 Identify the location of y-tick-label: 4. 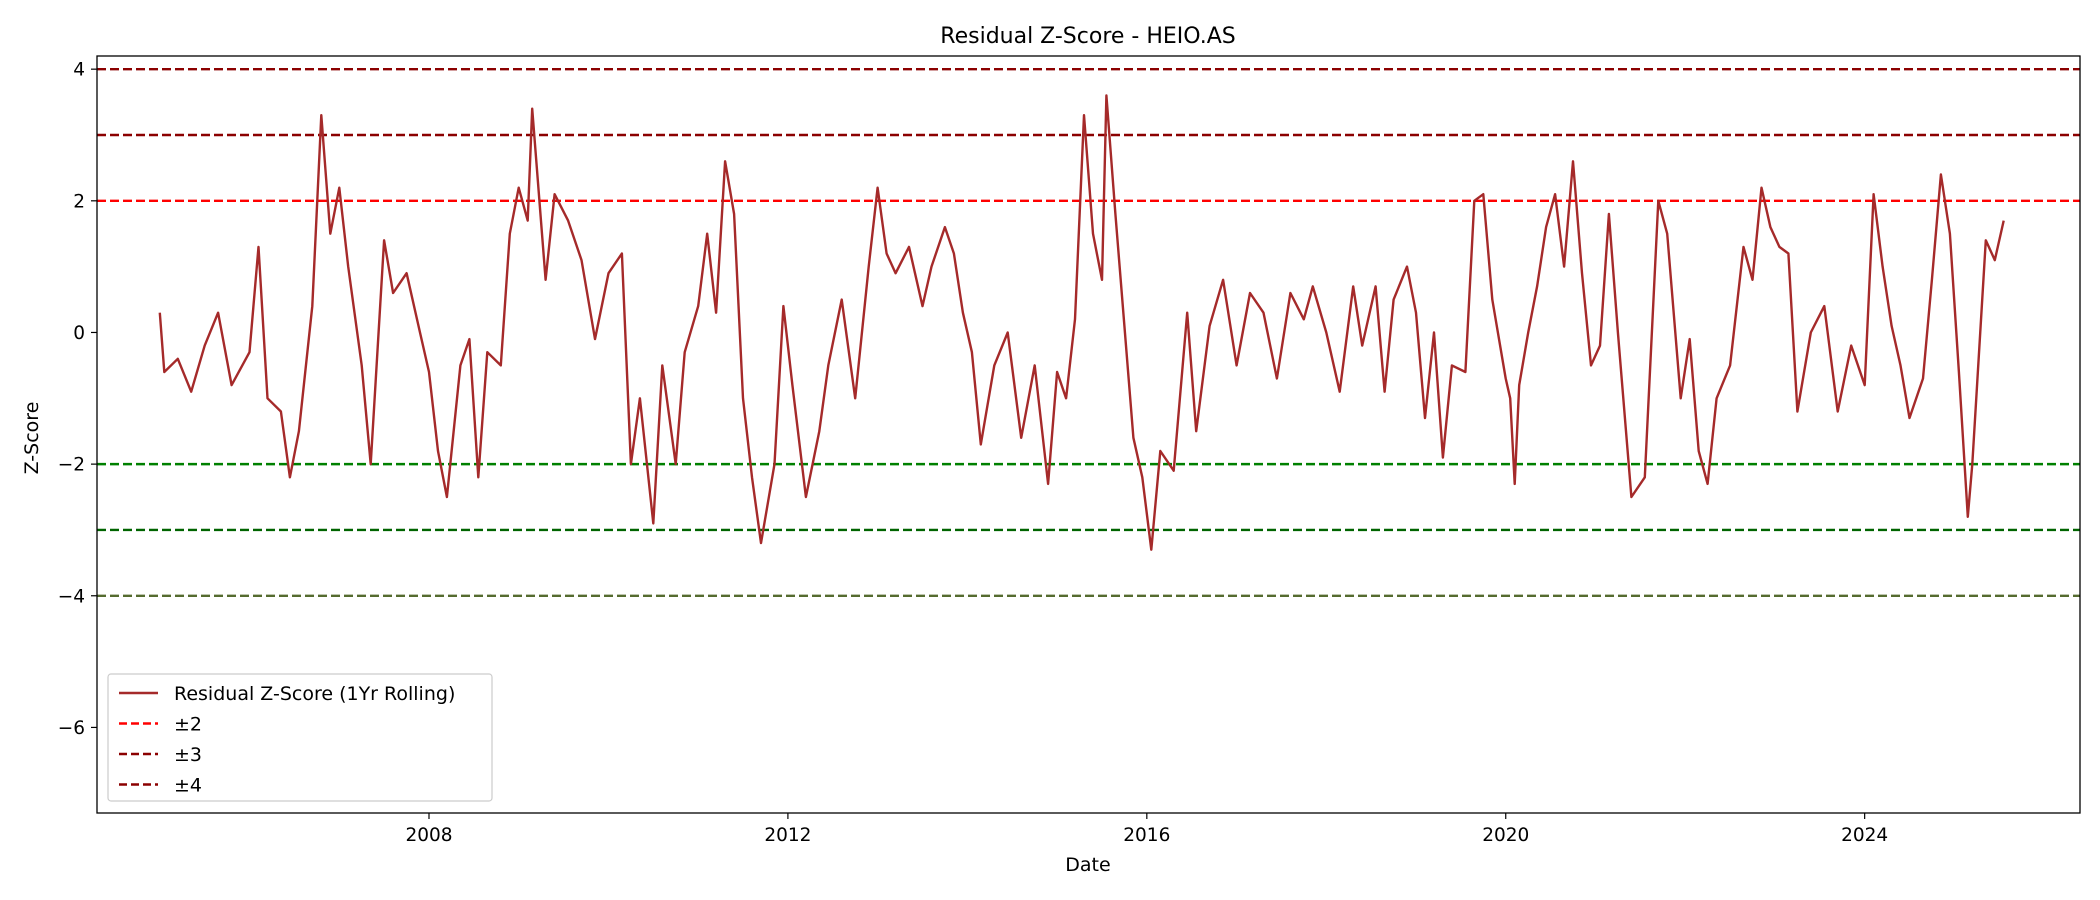
(79, 70).